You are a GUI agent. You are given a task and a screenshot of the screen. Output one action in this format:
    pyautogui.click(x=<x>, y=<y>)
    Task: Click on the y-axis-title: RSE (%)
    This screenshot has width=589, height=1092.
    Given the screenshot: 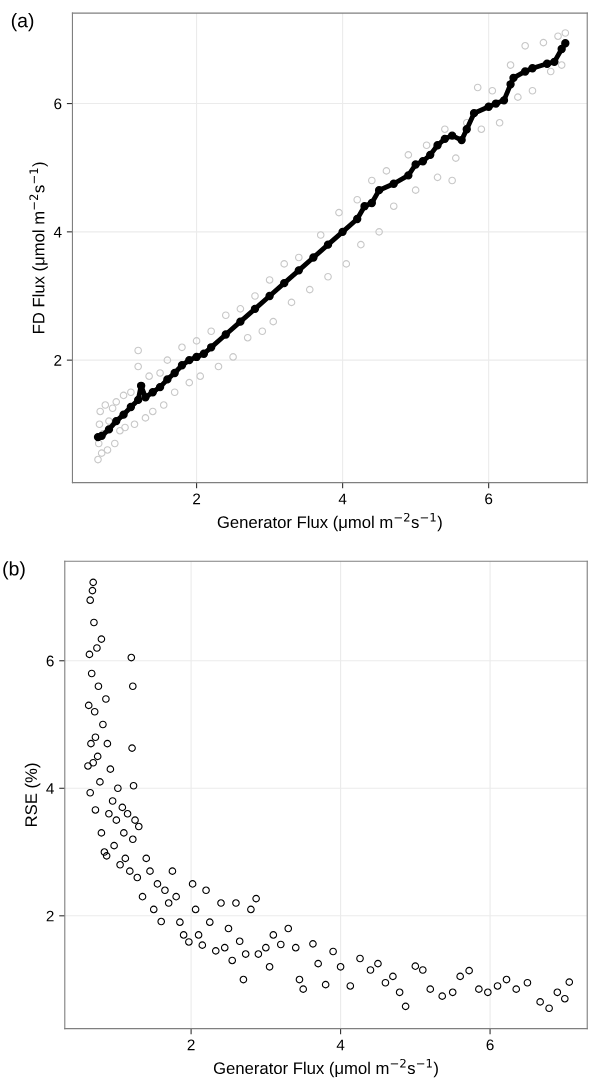 What is the action you would take?
    pyautogui.click(x=32, y=795)
    